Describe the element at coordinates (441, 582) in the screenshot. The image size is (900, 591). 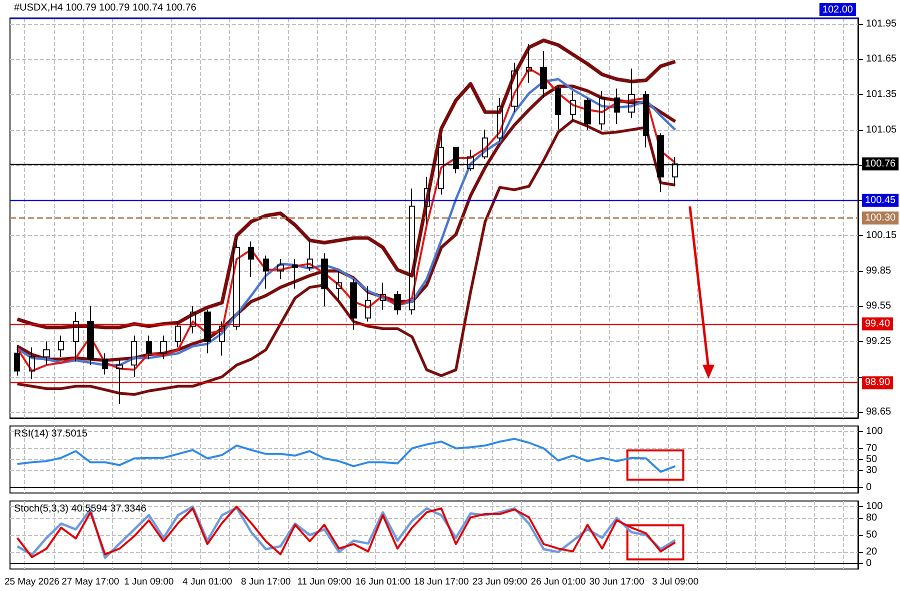
I see `x-tick-label: 18 Jun 17:00` at that location.